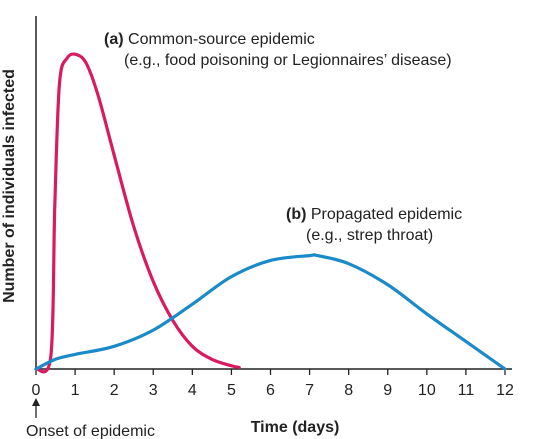 This screenshot has height=439, width=538. I want to click on x-tick-label: 0, so click(36, 390).